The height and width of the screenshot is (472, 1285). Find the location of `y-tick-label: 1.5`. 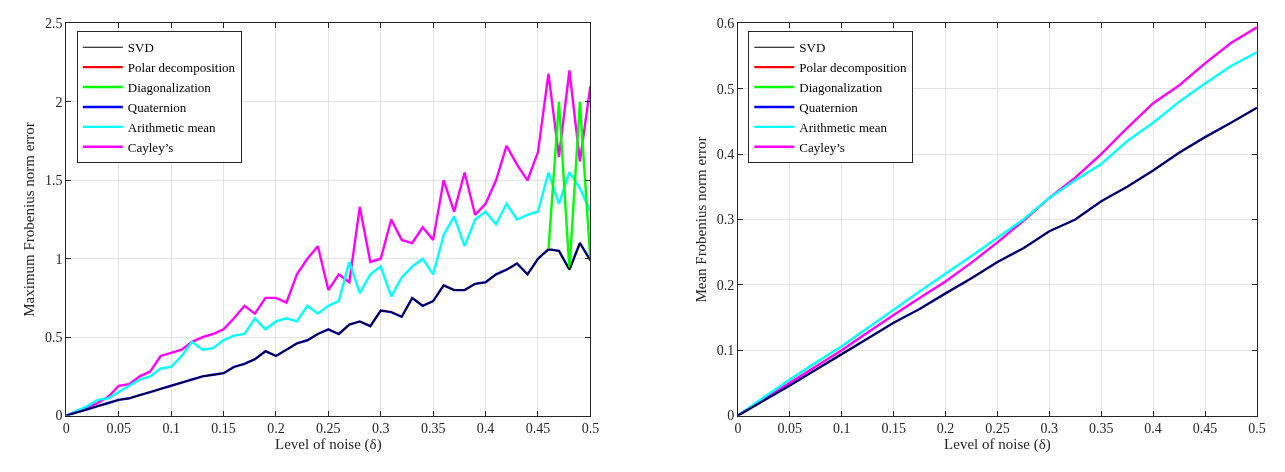

y-tick-label: 1.5 is located at coordinates (54, 181).